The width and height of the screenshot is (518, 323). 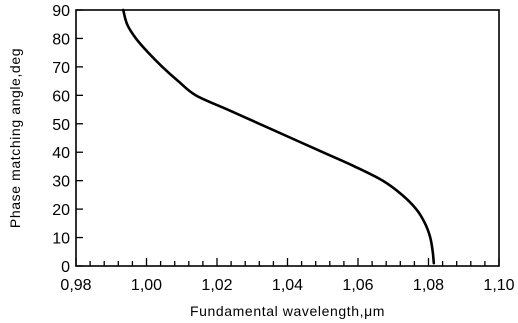 I want to click on y-axis-ticks, so click(x=79, y=138).